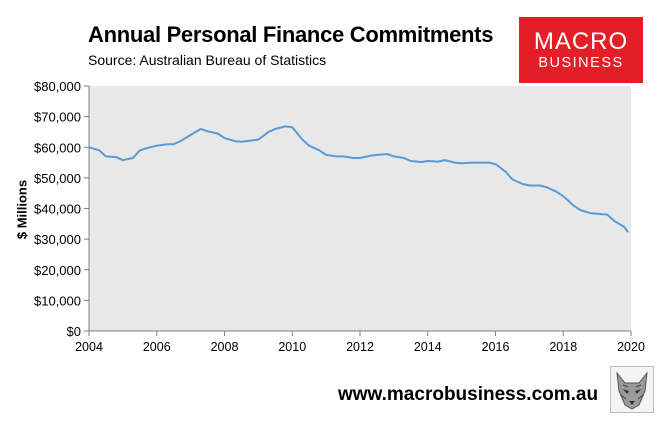 This screenshot has width=660, height=422. Describe the element at coordinates (57, 86) in the screenshot. I see `y-tick-label: $80,000` at that location.